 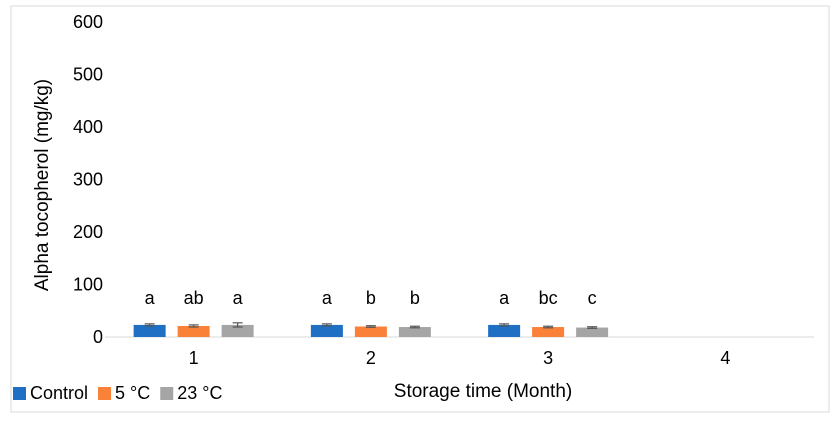 I want to click on significance-letters: a ab a a b b a bc c, so click(x=371, y=298).